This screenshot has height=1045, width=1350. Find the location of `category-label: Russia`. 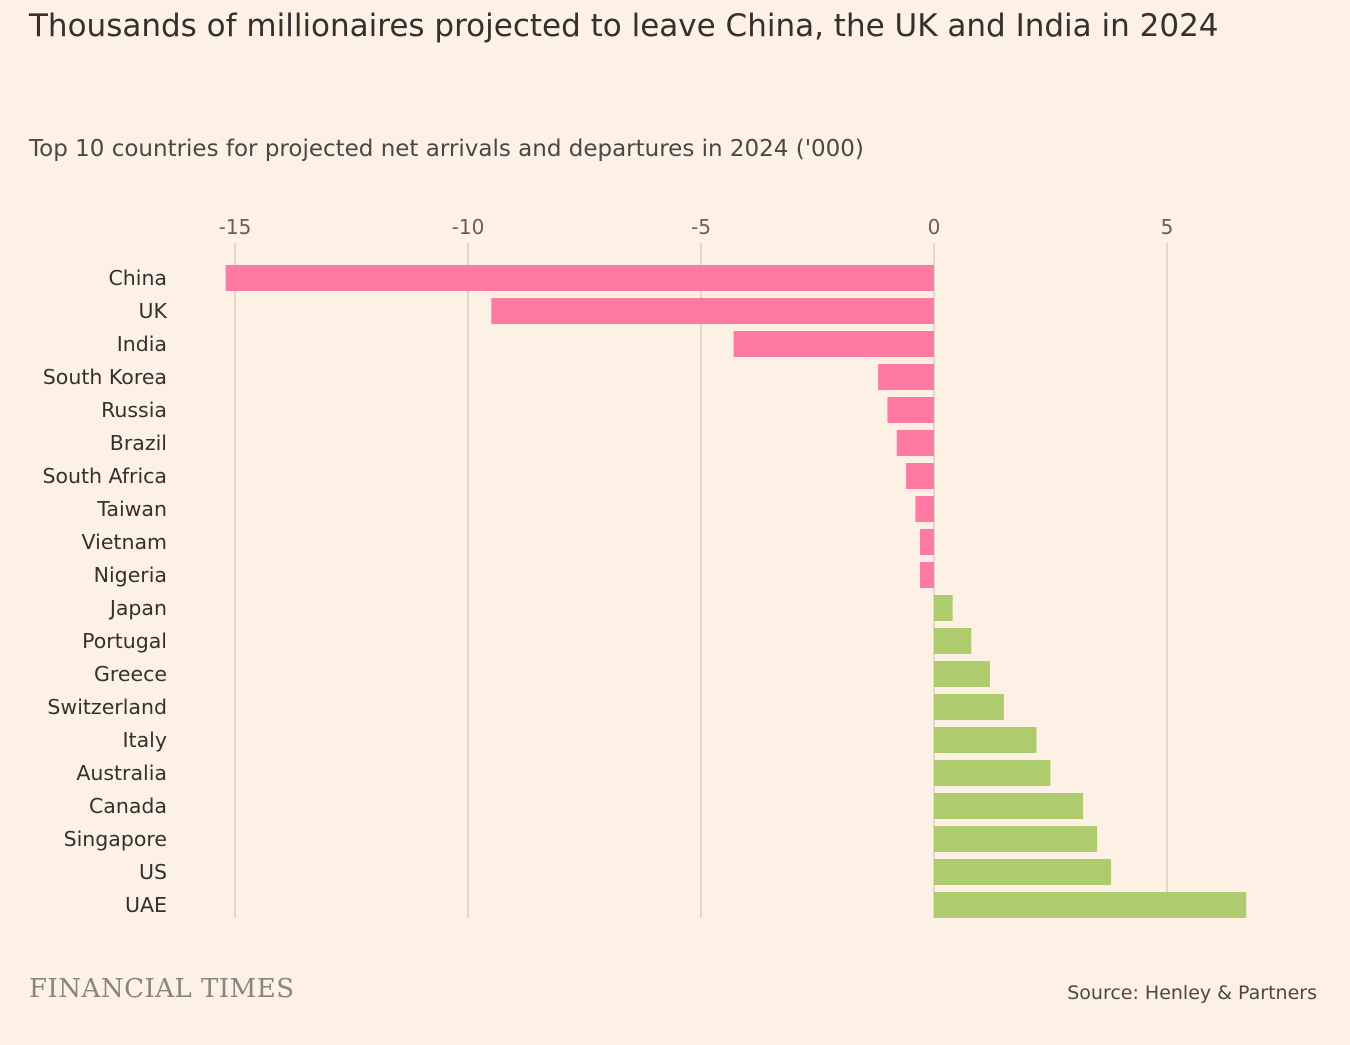

category-label: Russia is located at coordinates (134, 410).